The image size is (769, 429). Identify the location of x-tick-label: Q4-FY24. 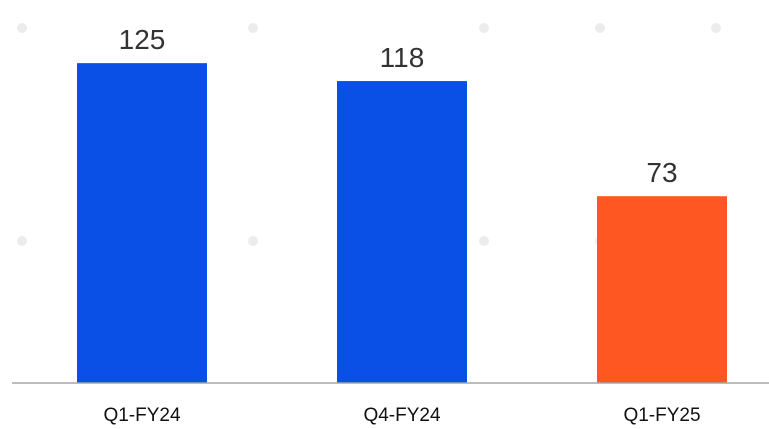
(402, 415).